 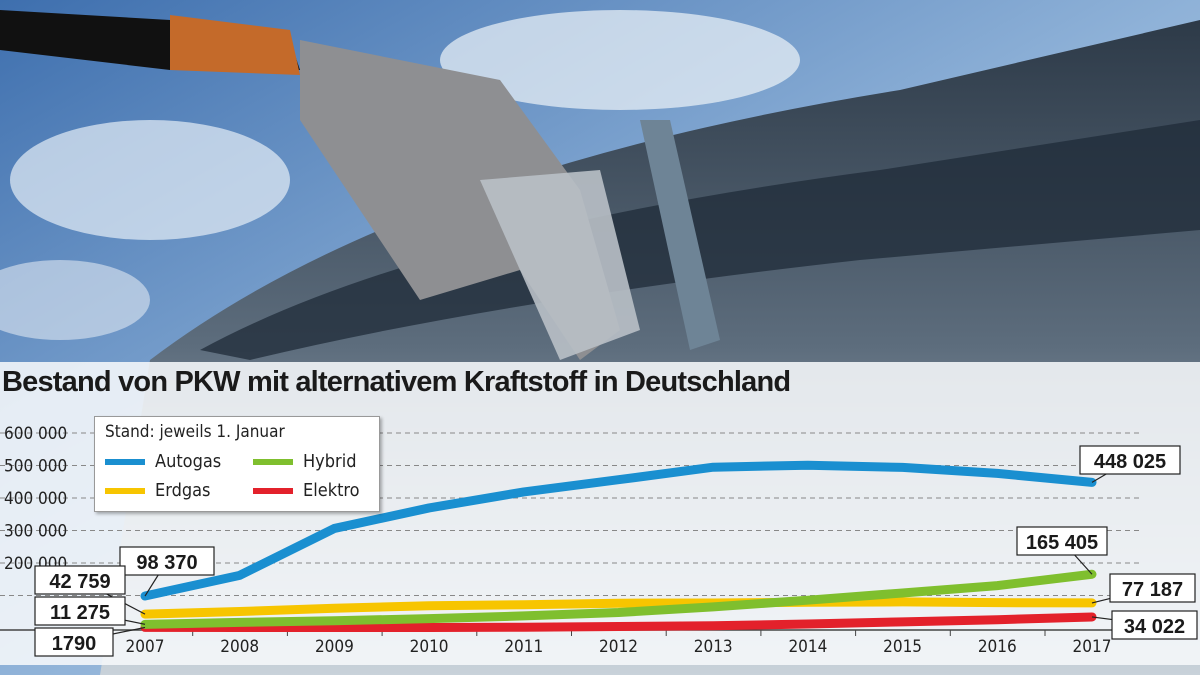 I want to click on legend-item-elektro: Elektro, so click(x=306, y=490).